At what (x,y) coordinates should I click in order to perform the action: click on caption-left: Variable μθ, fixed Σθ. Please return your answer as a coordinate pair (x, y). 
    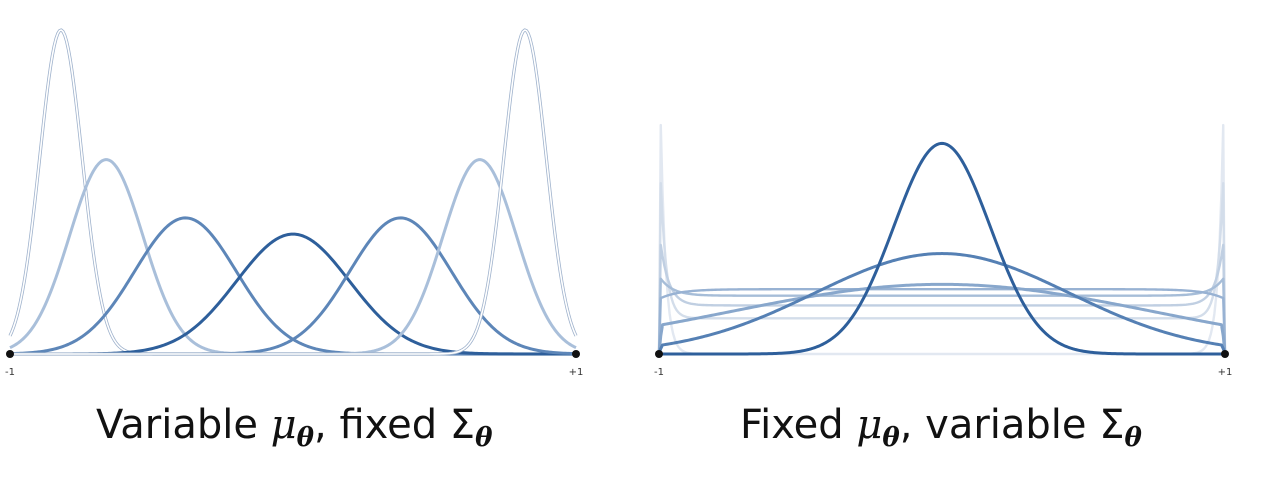
    Looking at the image, I should click on (294, 427).